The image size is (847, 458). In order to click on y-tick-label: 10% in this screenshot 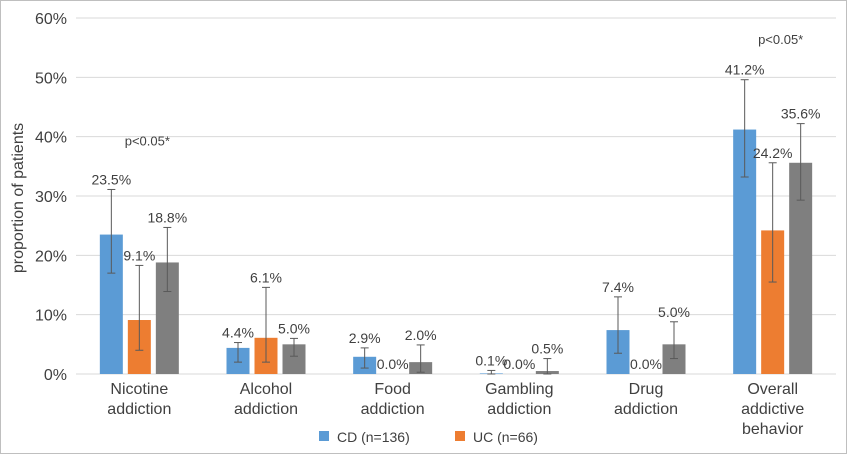, I will do `click(51, 316)`.